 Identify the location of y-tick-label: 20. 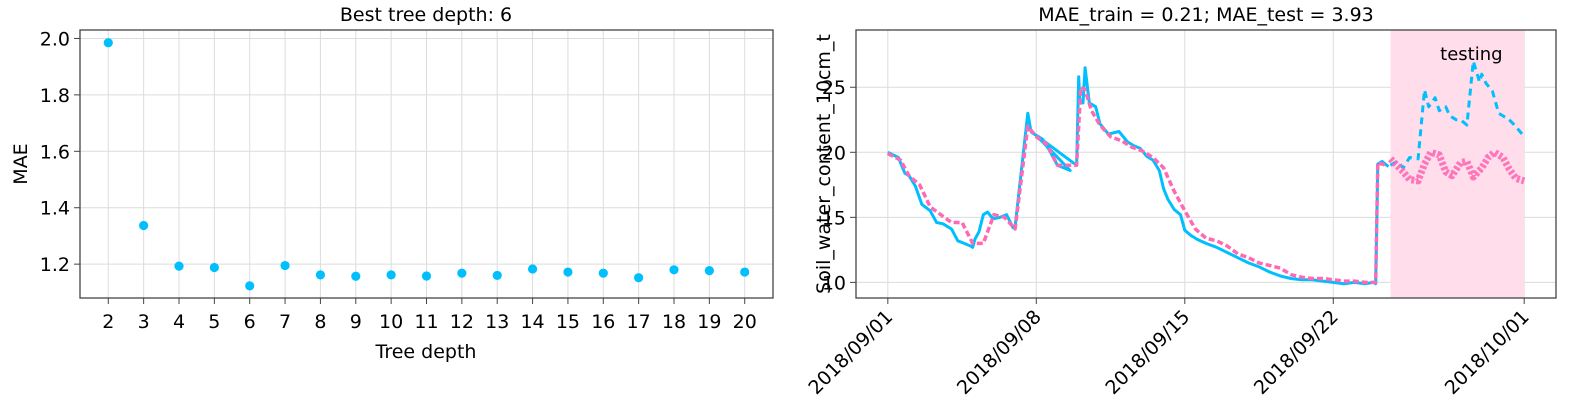
(834, 153).